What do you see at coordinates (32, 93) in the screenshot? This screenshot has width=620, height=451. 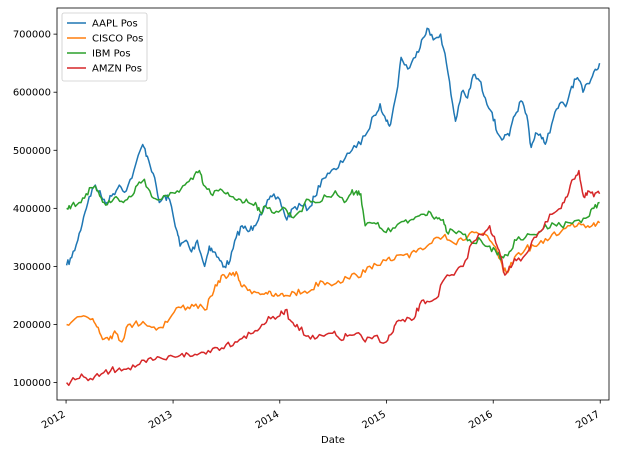 I see `y-tick-label: 600000` at bounding box center [32, 93].